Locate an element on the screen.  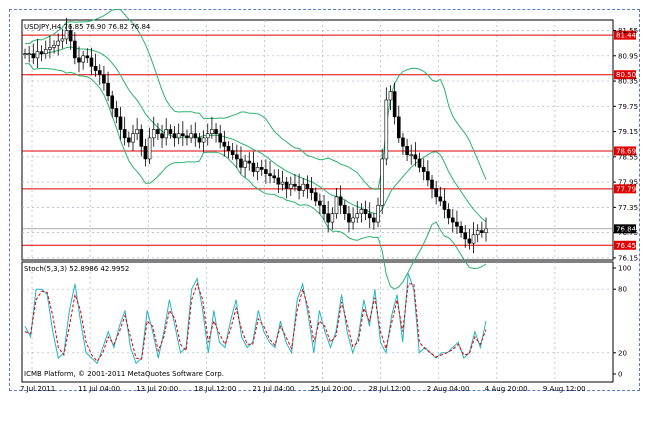
level-tag-label: 77.79 is located at coordinates (626, 189).